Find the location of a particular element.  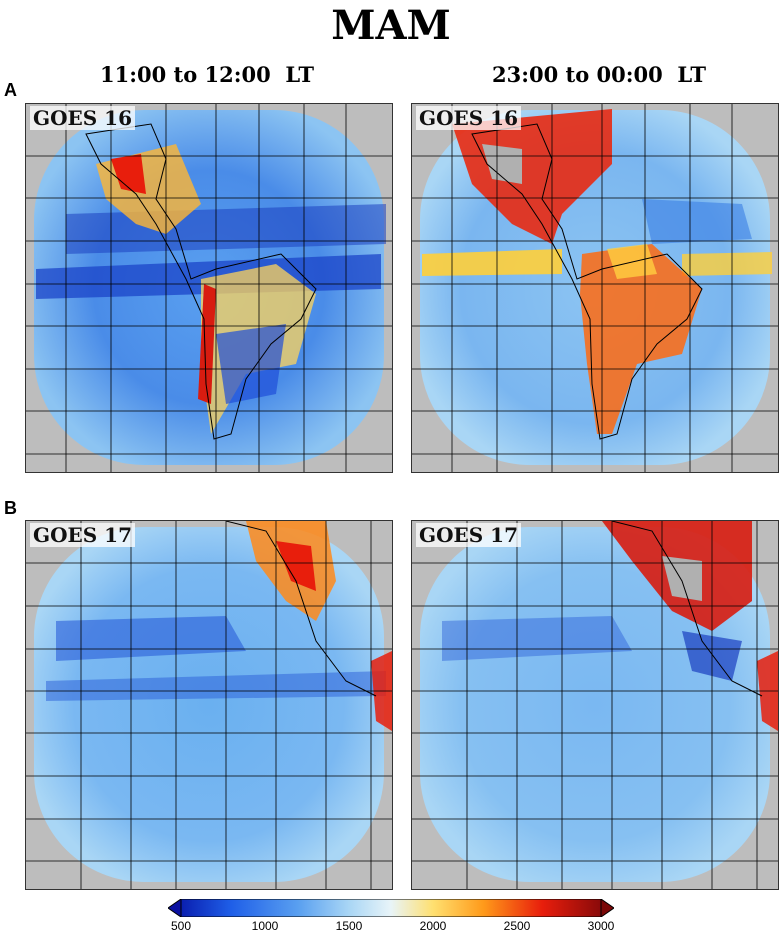

colorbar-tick-2500: 2500 is located at coordinates (517, 926).